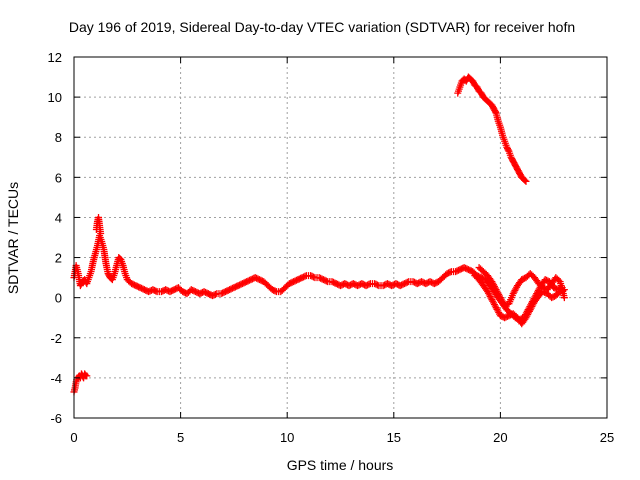  What do you see at coordinates (73, 437) in the screenshot?
I see `x-tick-label: 0` at bounding box center [73, 437].